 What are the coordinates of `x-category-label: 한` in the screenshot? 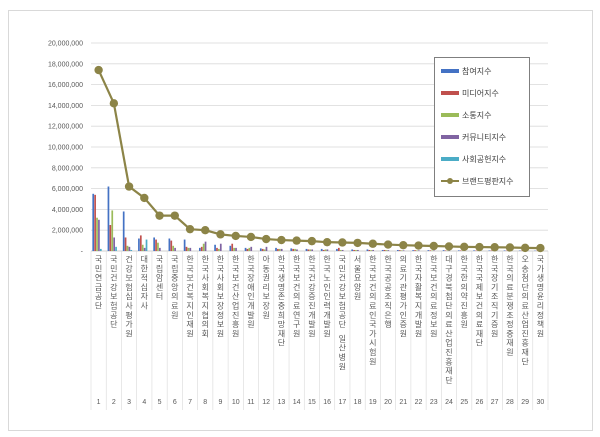 It's located at (388, 259).